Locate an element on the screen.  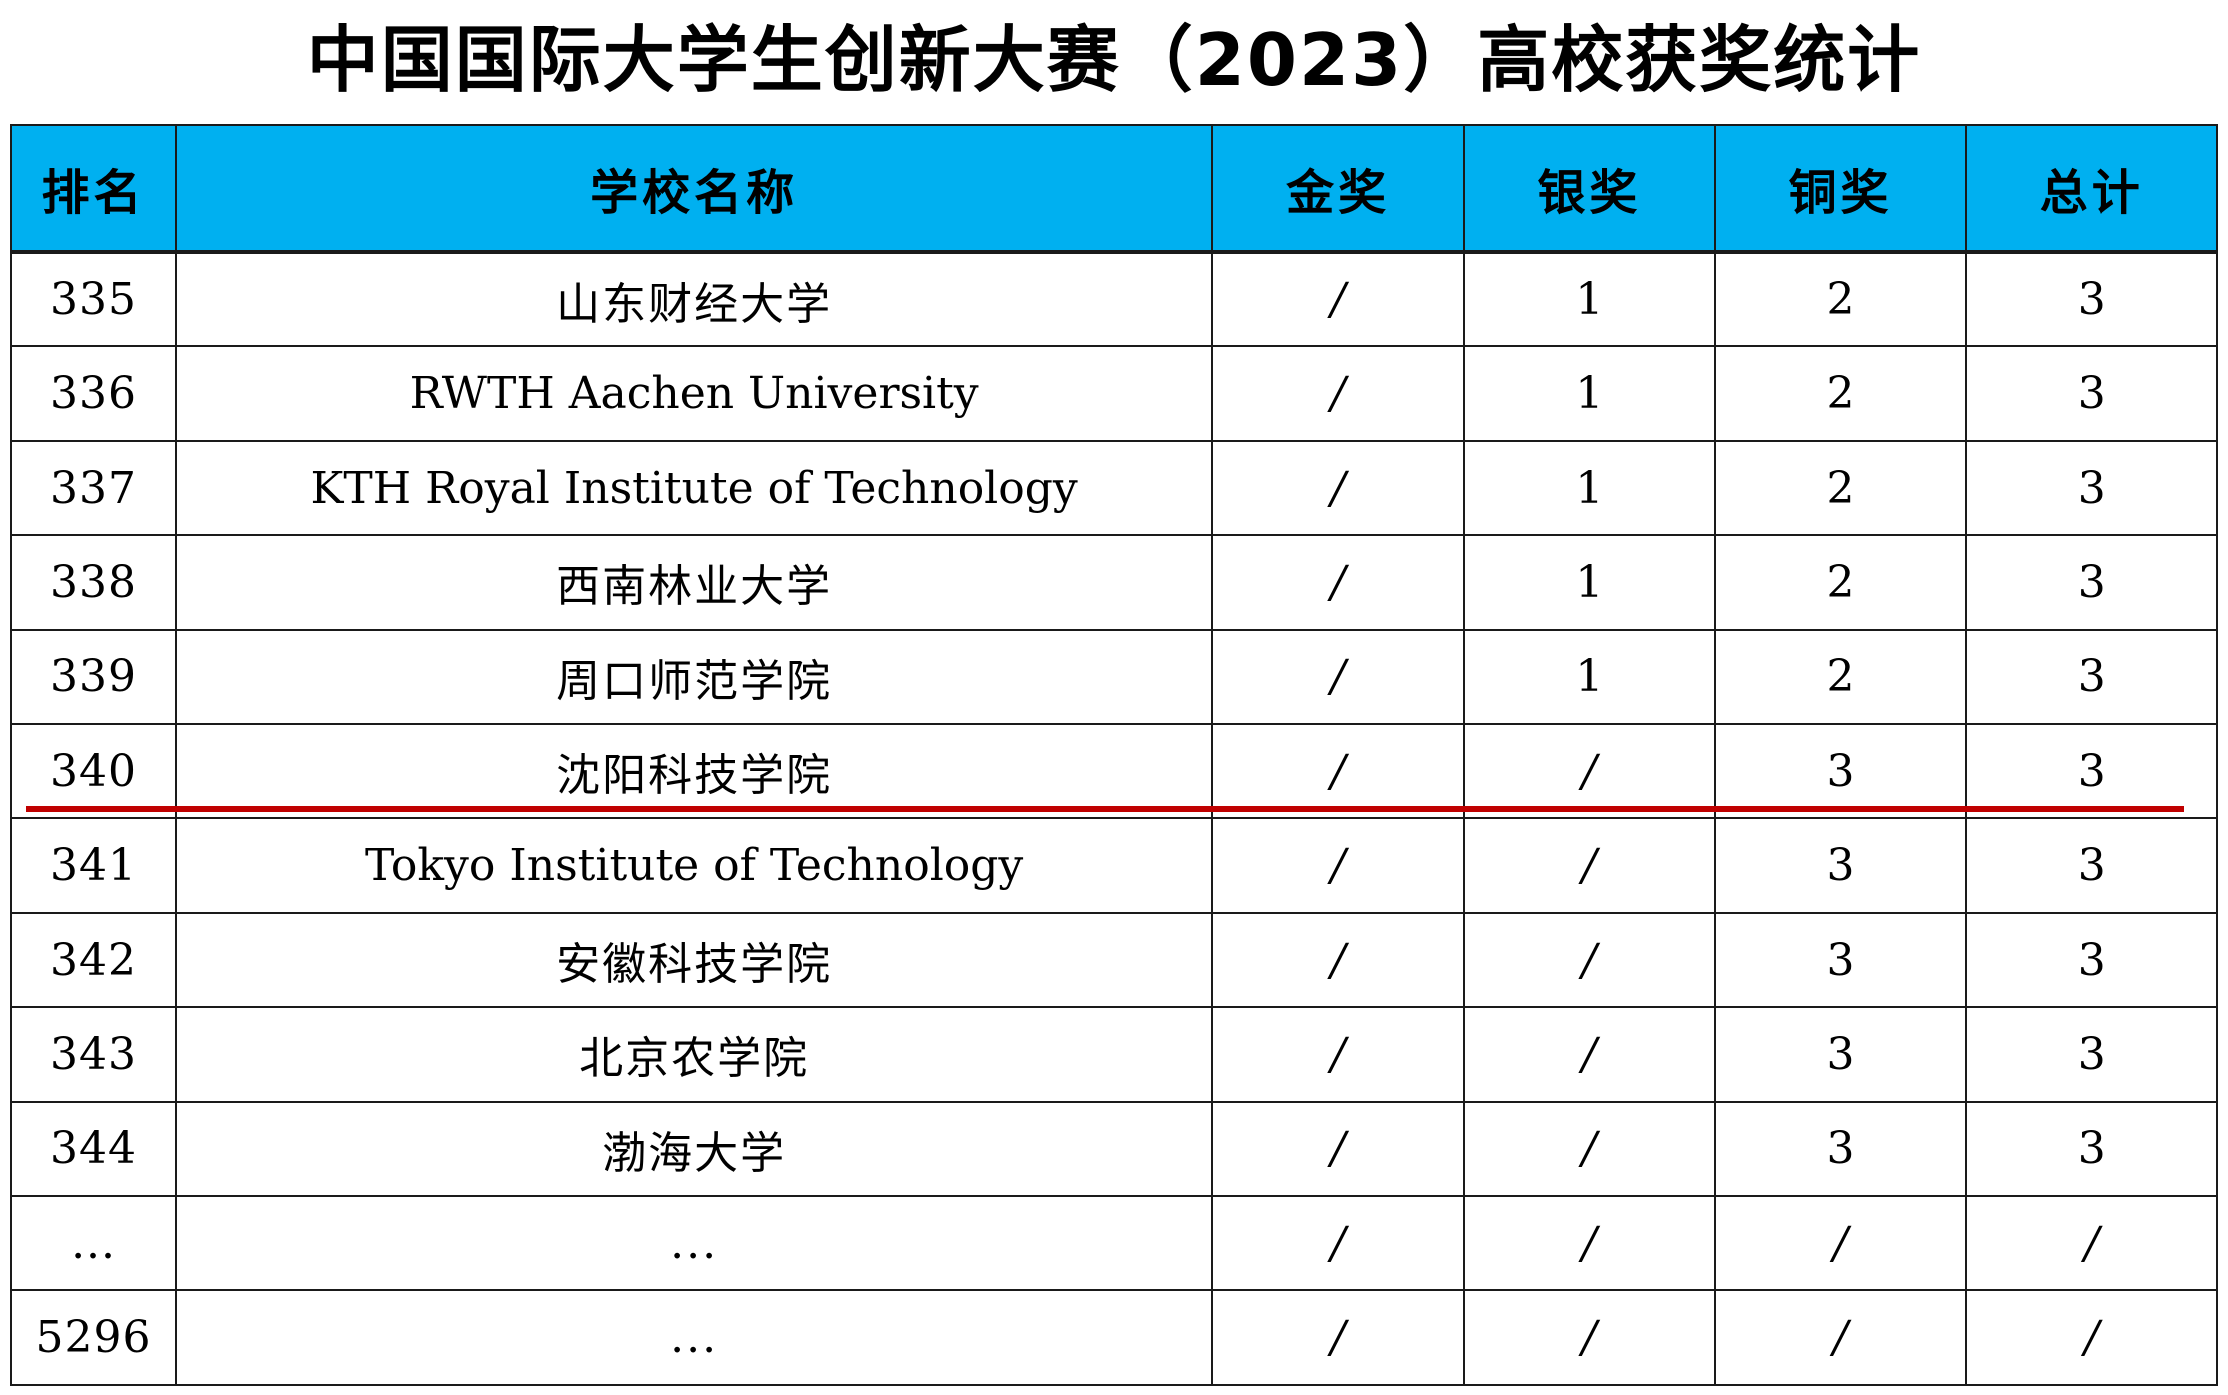
school-name-cell: 北京农学院 is located at coordinates (694, 1054).